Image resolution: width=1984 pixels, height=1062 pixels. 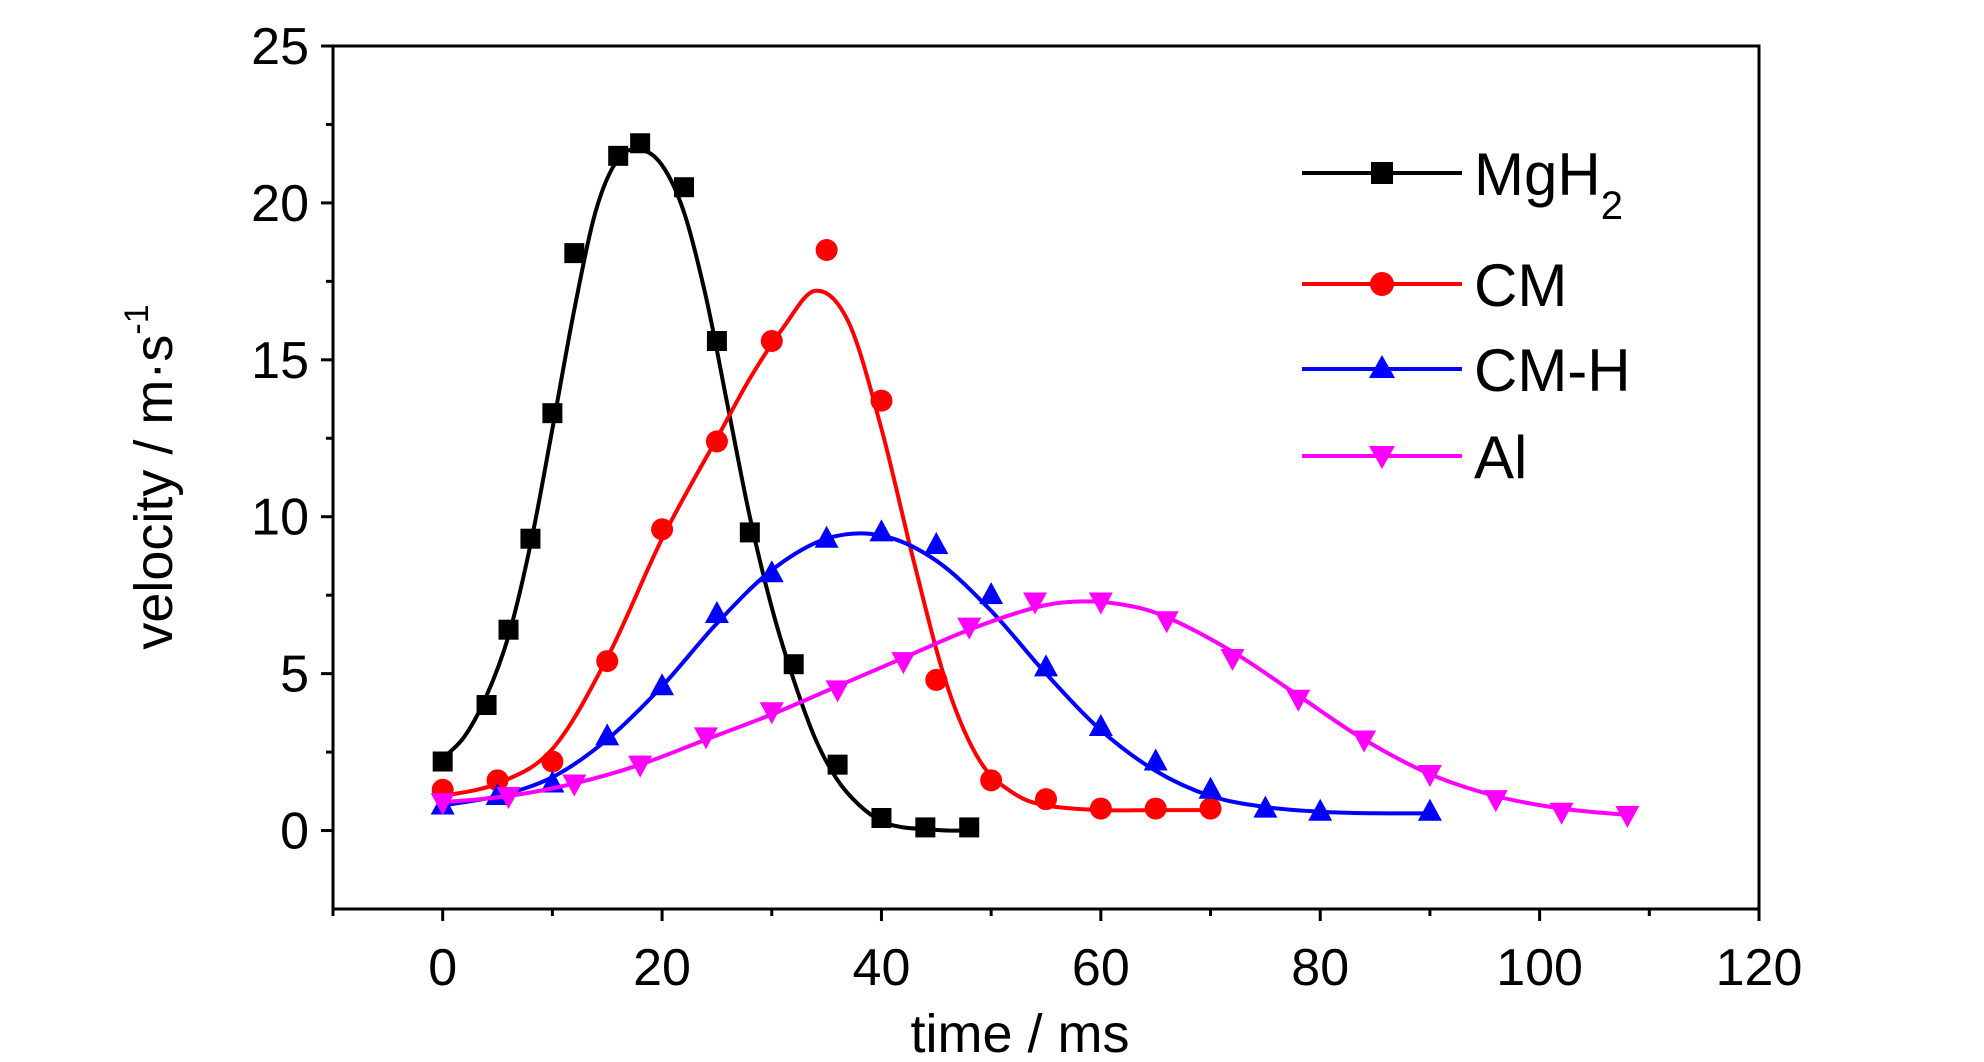 What do you see at coordinates (1101, 968) in the screenshot?
I see `x-tick-label: 60` at bounding box center [1101, 968].